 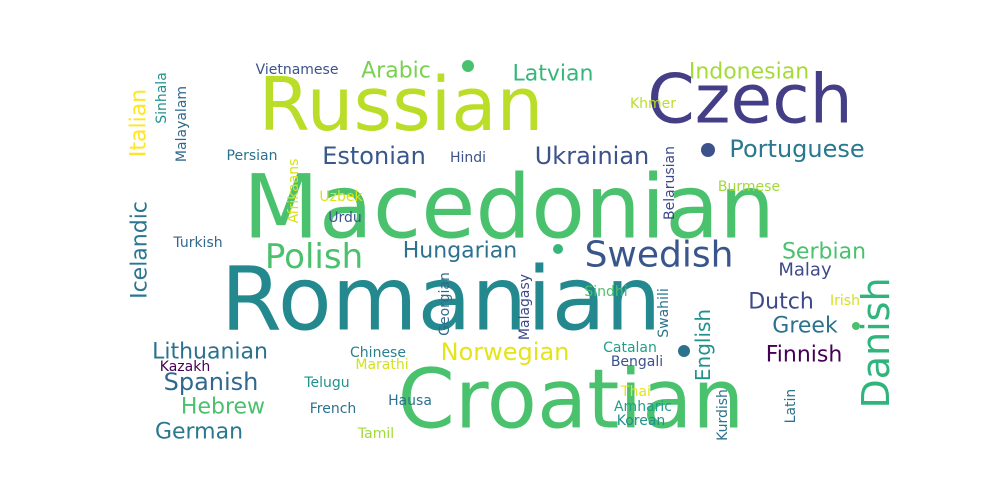 I want to click on word-sinhala: Sinhala, so click(x=162, y=98).